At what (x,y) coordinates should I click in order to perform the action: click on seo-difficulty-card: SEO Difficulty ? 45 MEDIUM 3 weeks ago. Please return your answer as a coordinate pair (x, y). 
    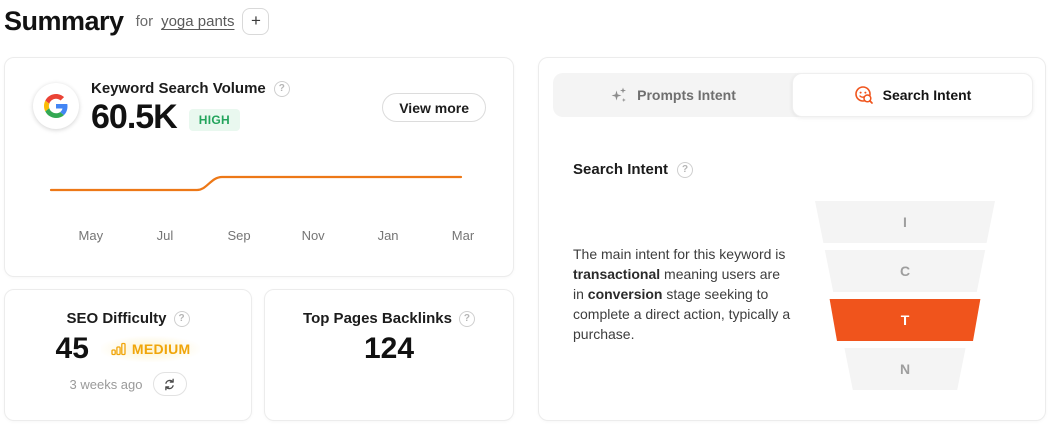
    Looking at the image, I should click on (128, 355).